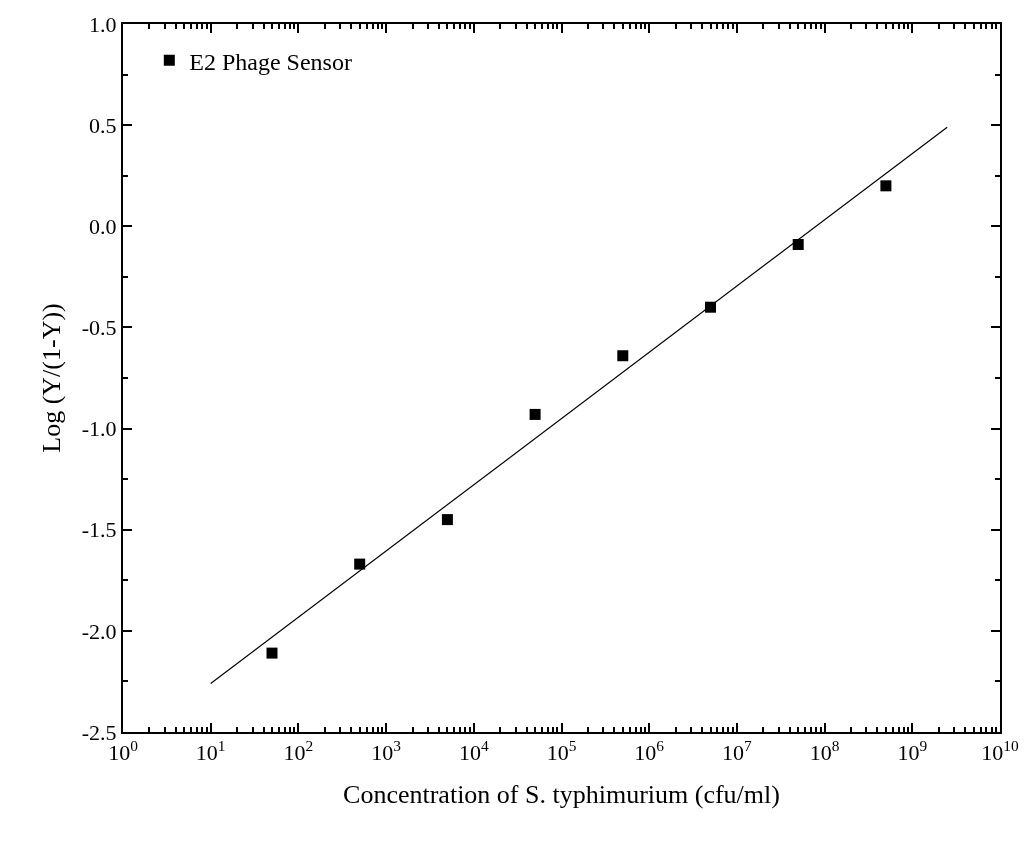  I want to click on y-tick-label: -1.5, so click(99, 530).